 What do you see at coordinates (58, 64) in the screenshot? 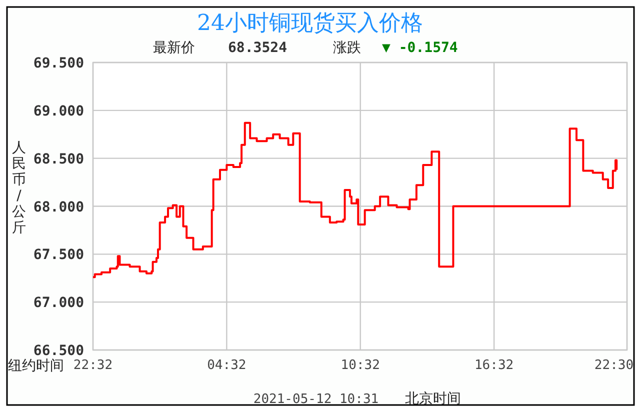
I see `y-tick-label: 69.500` at bounding box center [58, 64].